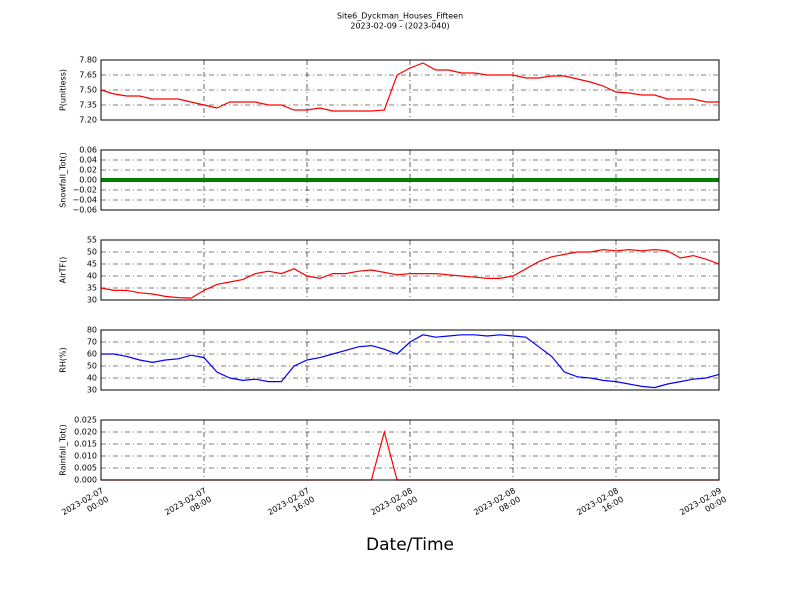 The image size is (800, 600). Describe the element at coordinates (85, 444) in the screenshot. I see `y-tick-label: 0.015` at that location.